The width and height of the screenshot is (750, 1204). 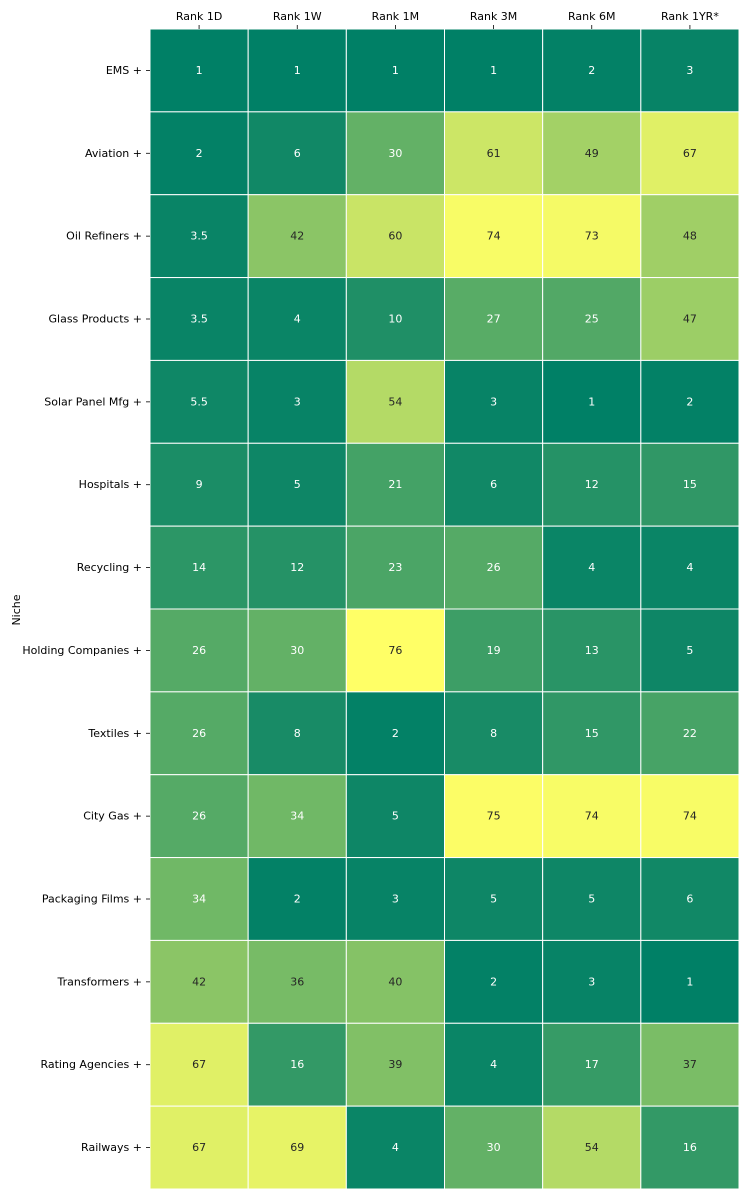 What do you see at coordinates (93, 401) in the screenshot?
I see `row-label-solar-panel-mfg: Solar Panel Mfg +` at bounding box center [93, 401].